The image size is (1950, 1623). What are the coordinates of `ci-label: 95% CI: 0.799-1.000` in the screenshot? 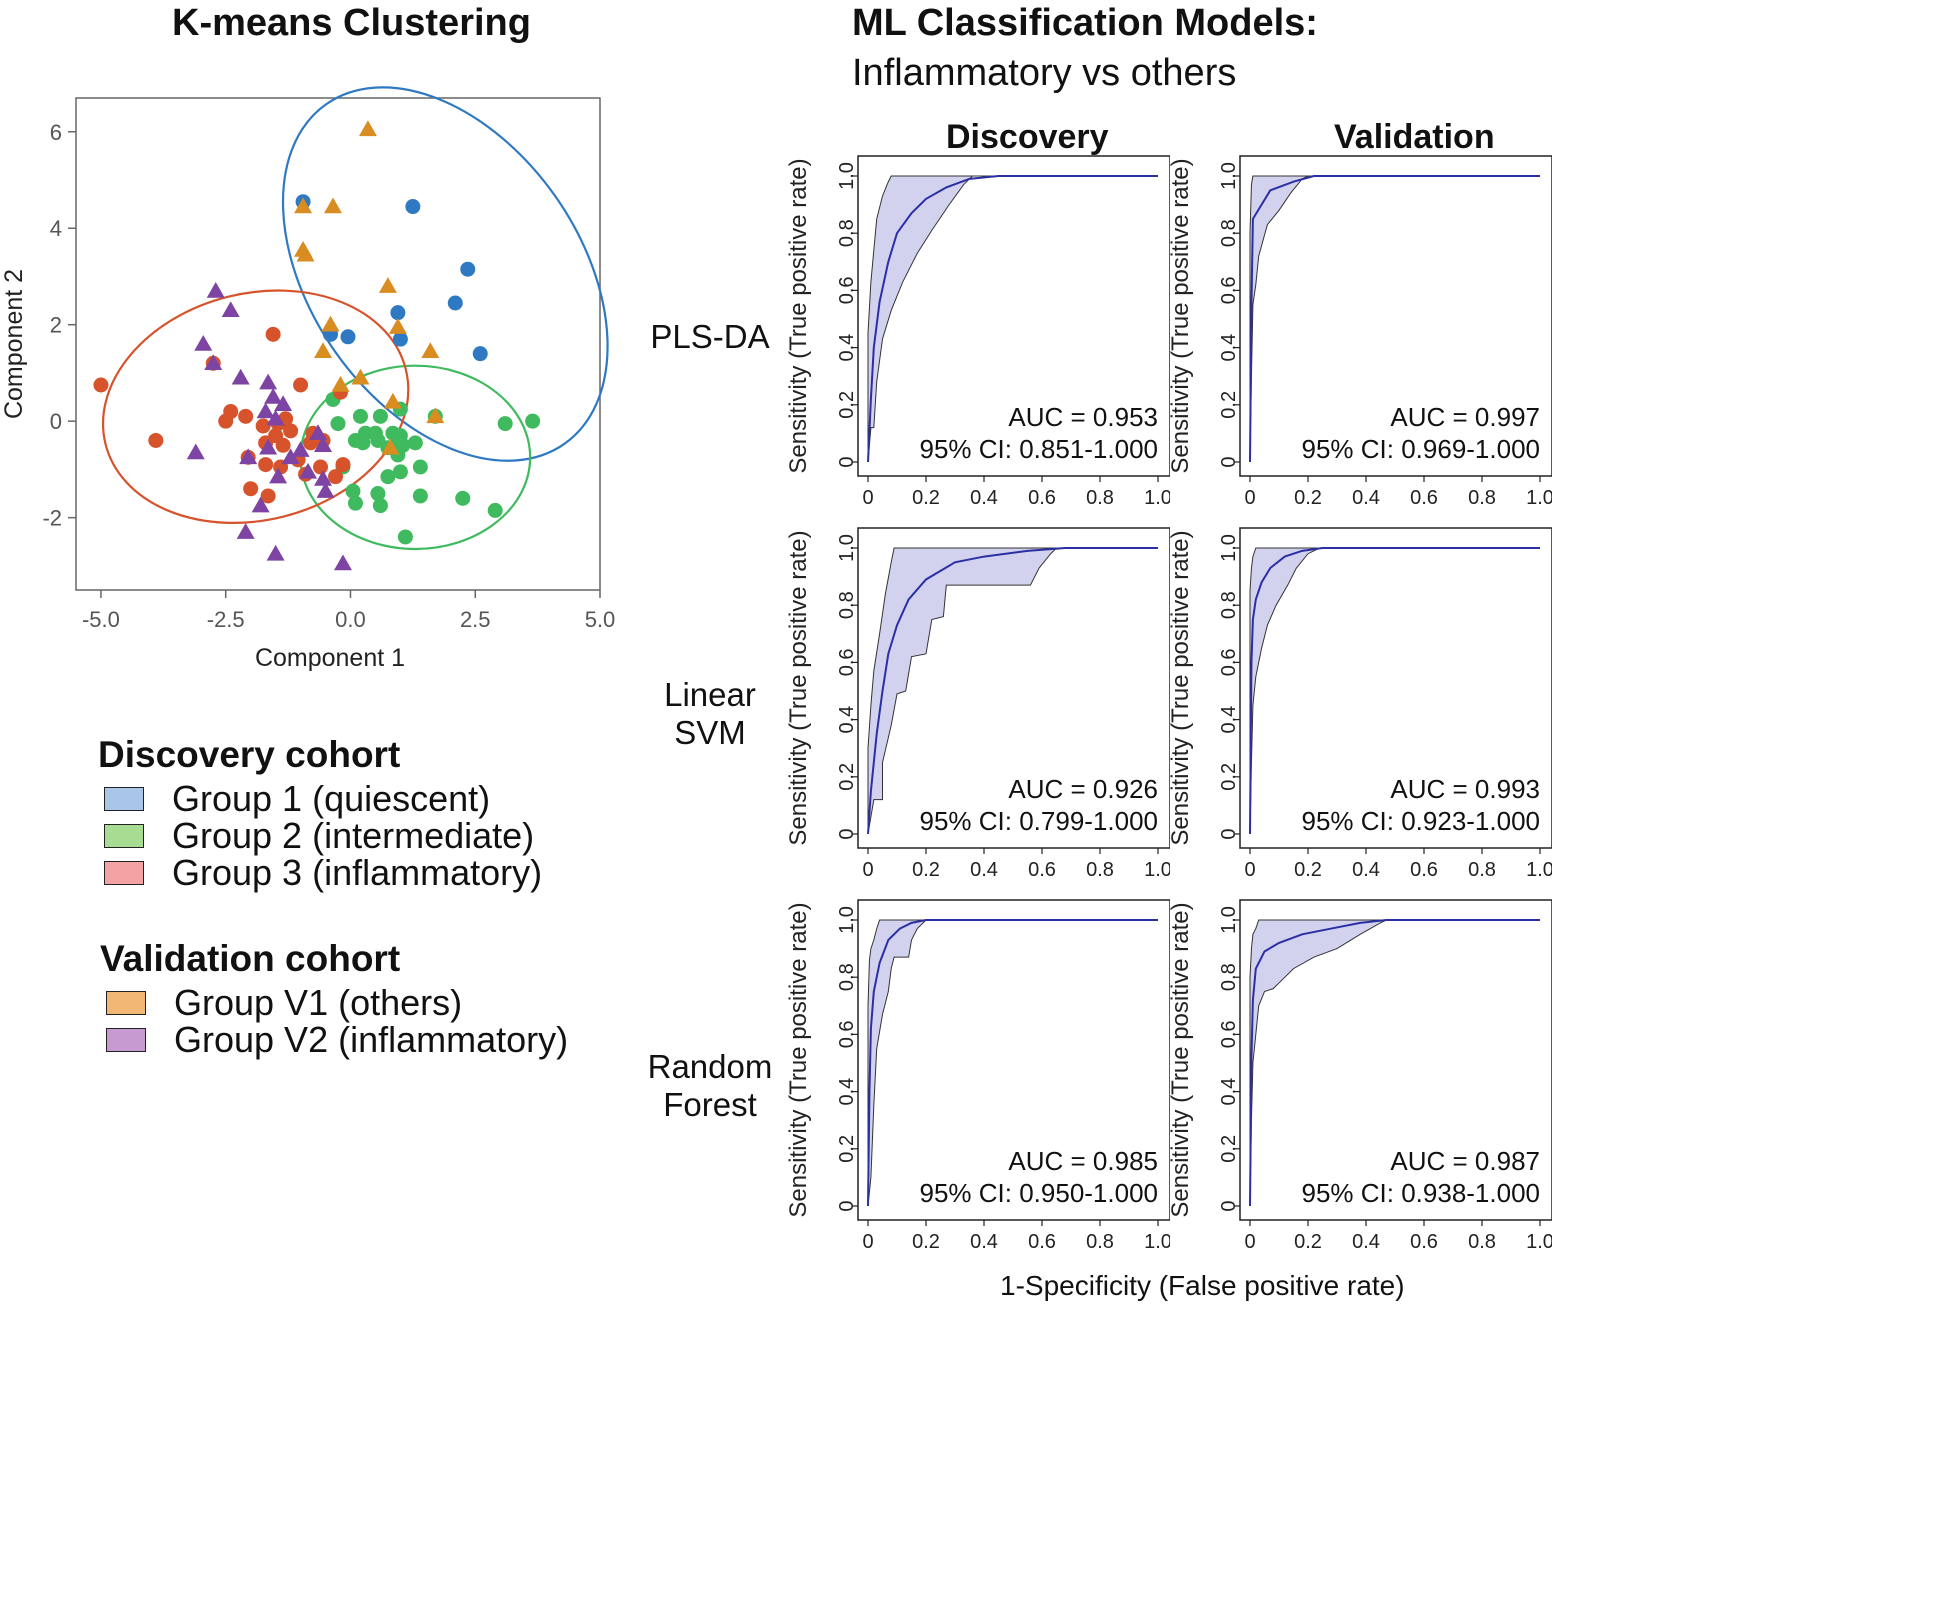 It's located at (1039, 821).